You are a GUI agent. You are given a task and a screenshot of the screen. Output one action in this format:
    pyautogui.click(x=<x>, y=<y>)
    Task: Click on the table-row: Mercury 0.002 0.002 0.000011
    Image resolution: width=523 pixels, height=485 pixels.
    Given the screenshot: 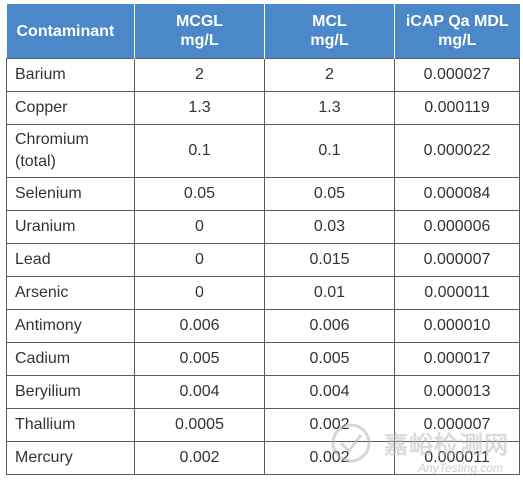 What is the action you would take?
    pyautogui.click(x=263, y=458)
    